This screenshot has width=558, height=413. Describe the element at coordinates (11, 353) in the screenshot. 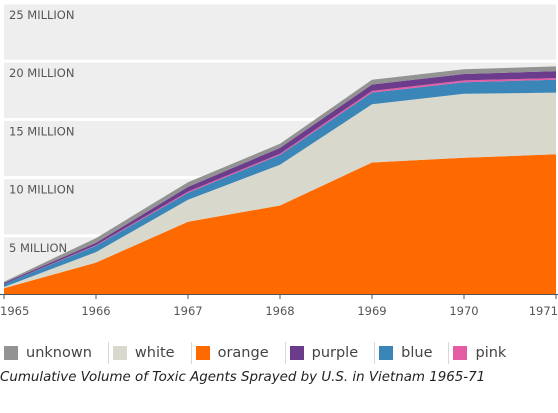

I see `legend-swatch-unknown` at that location.